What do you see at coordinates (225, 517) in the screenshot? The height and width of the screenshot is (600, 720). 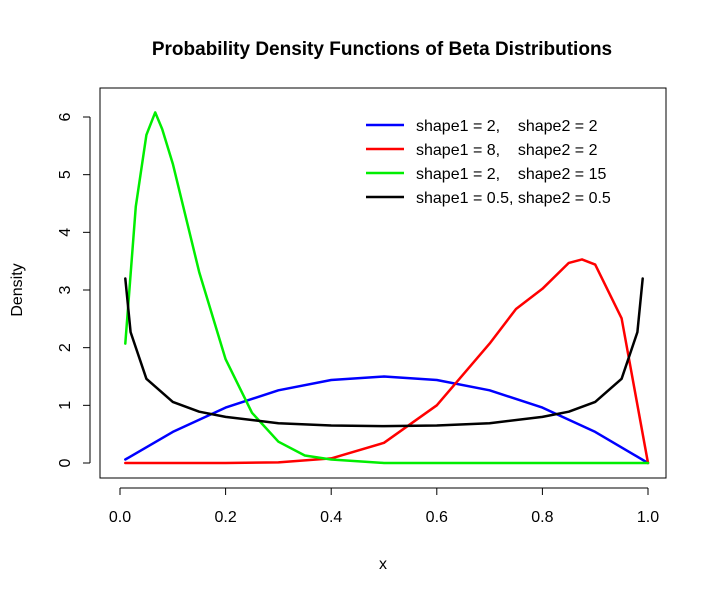 I see `x-tick-label: 0.2` at bounding box center [225, 517].